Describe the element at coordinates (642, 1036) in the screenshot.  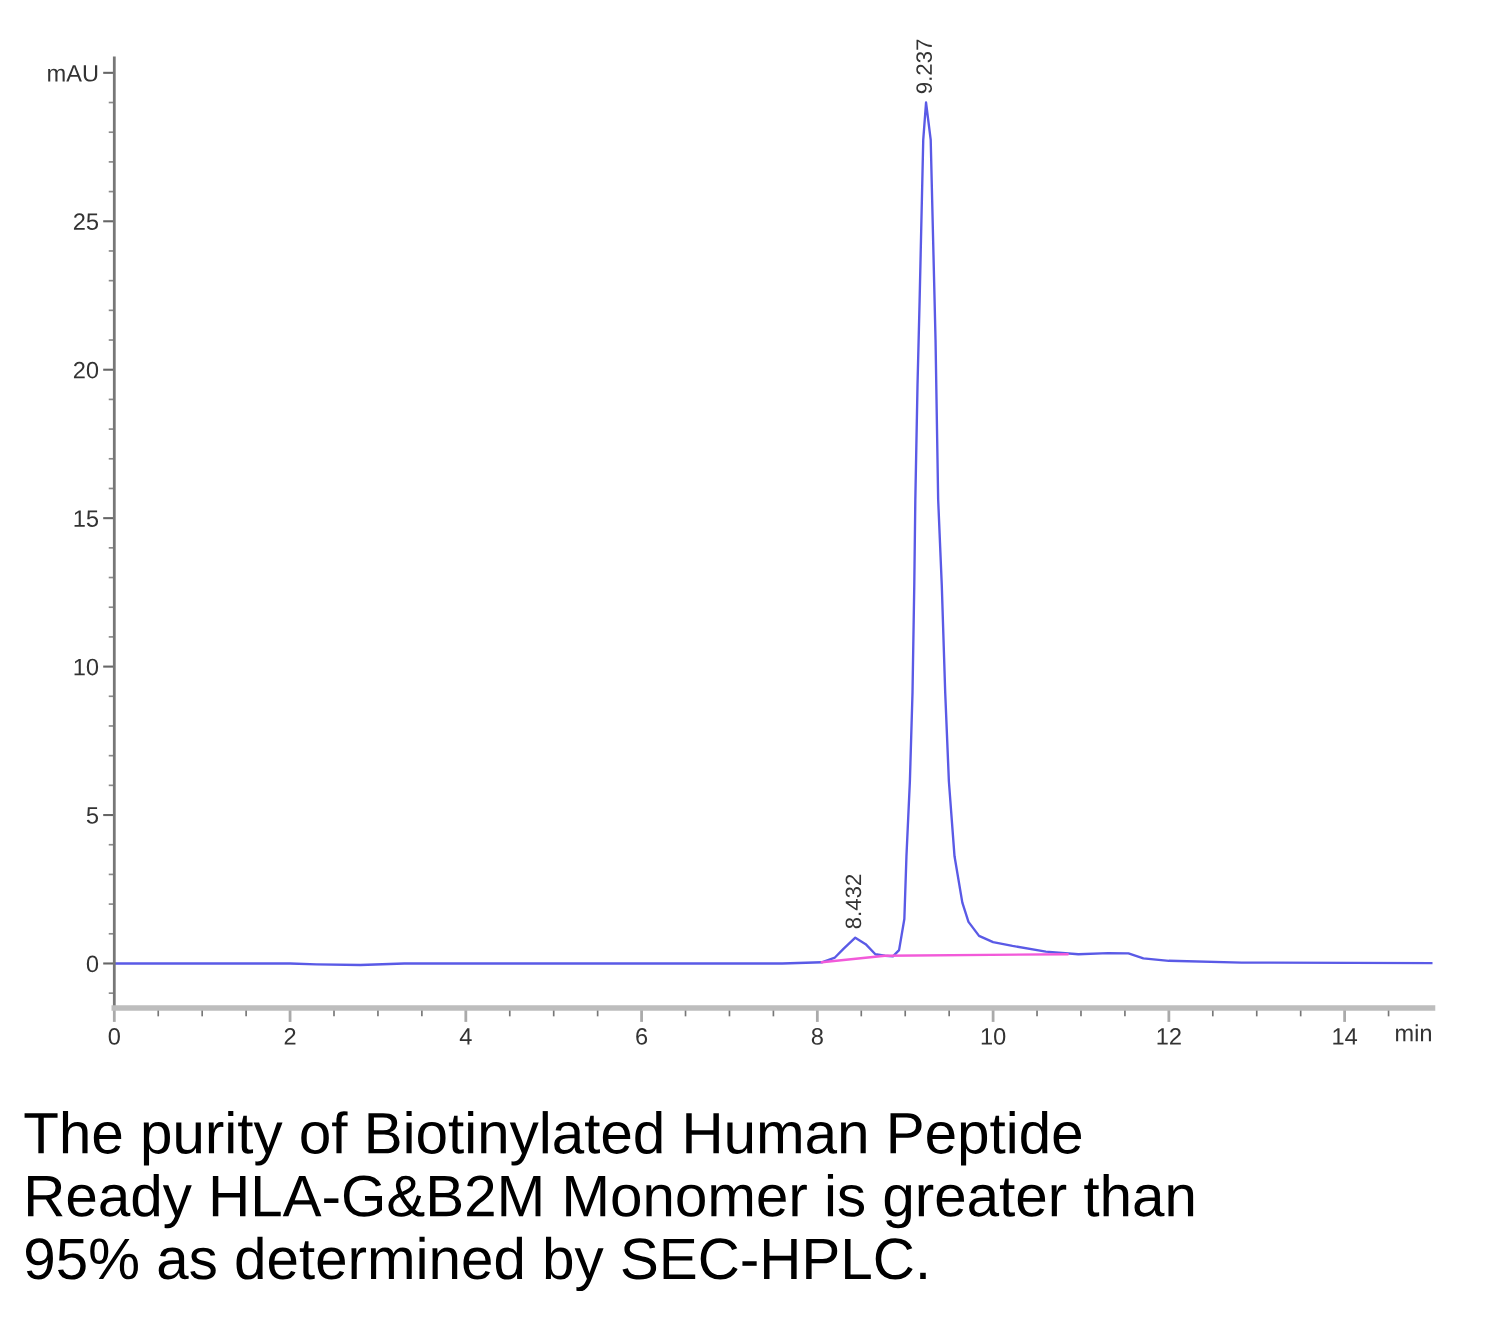
I see `x-tick-label: 6` at that location.